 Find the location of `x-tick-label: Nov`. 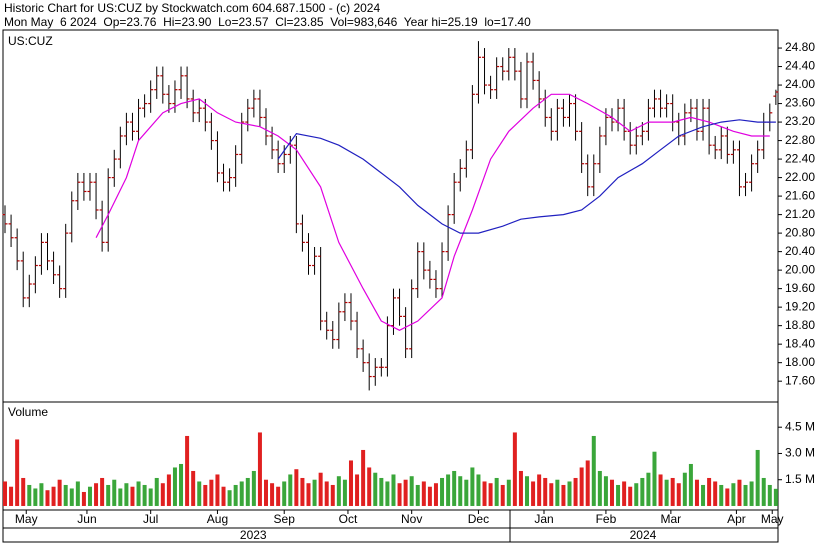

x-tick-label: Nov is located at coordinates (411, 519).